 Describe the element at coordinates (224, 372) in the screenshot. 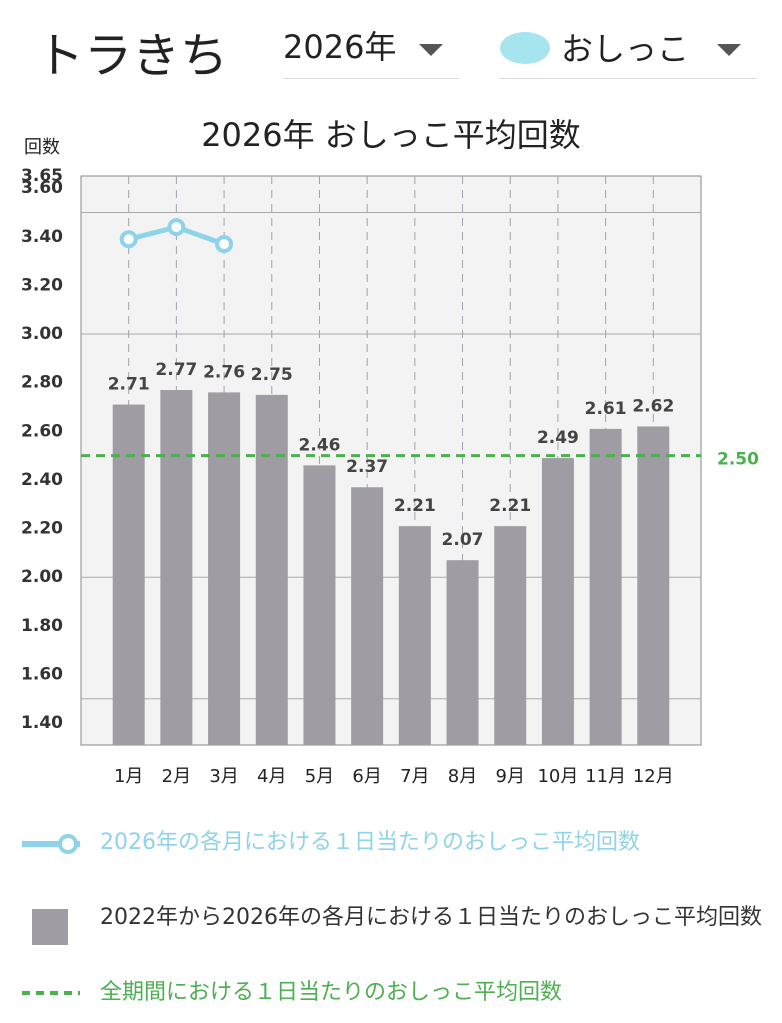

I see `bar-value-label: 2.76` at that location.